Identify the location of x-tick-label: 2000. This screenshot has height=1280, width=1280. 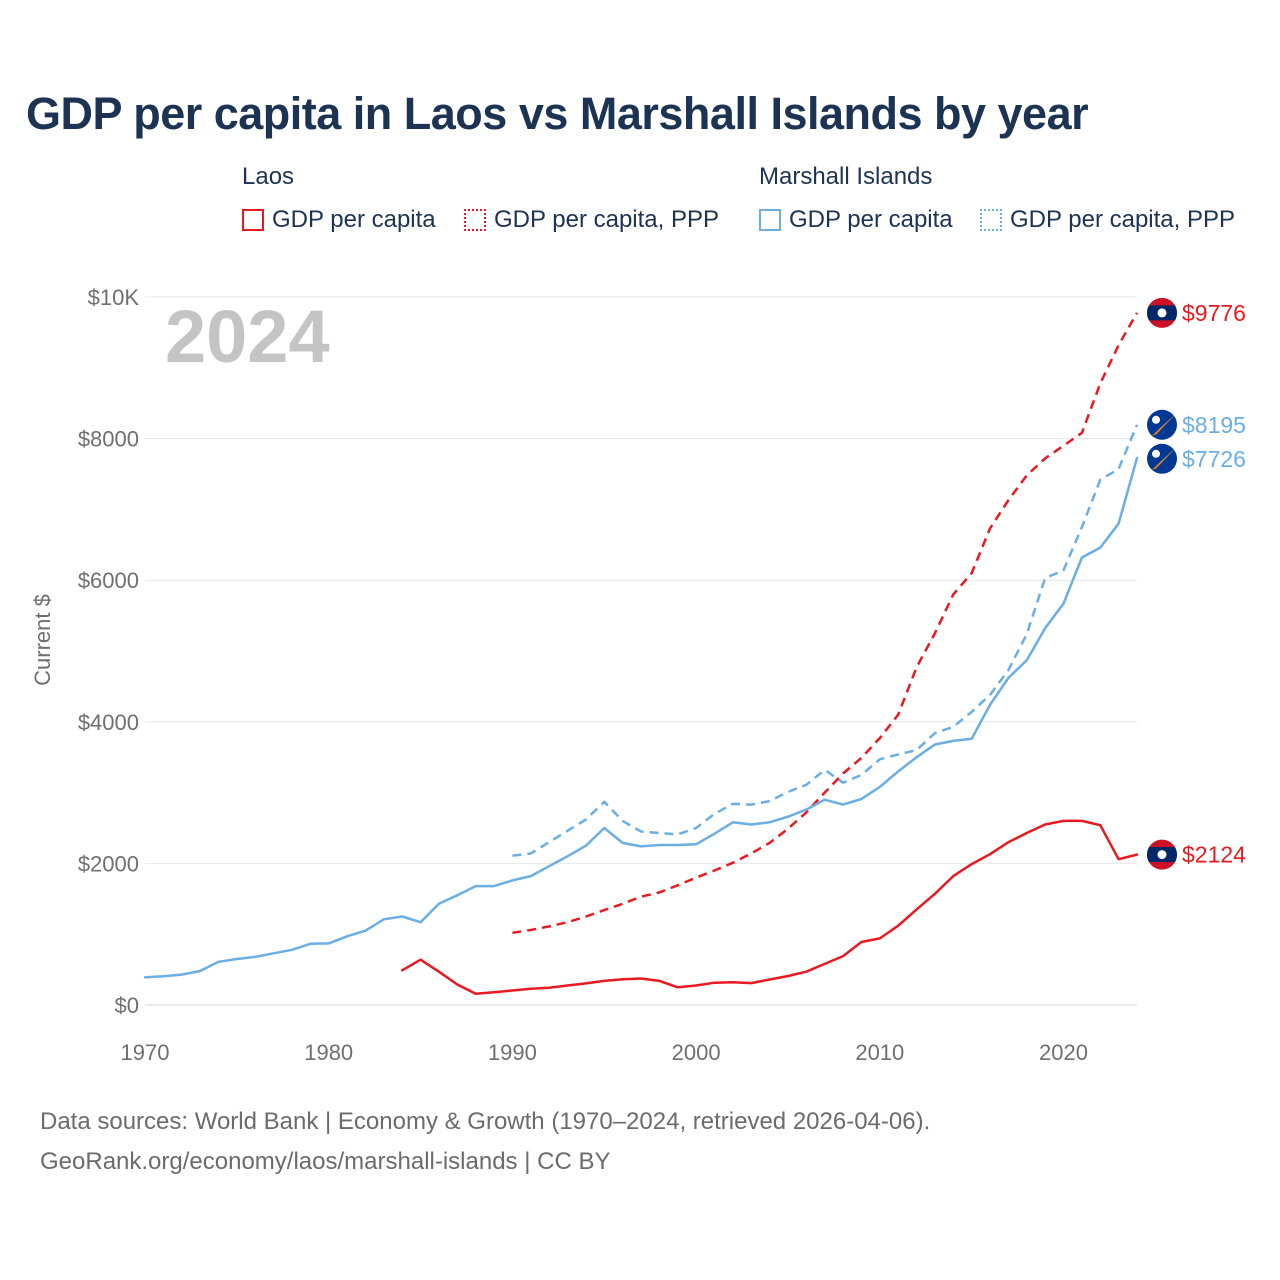
(696, 1052).